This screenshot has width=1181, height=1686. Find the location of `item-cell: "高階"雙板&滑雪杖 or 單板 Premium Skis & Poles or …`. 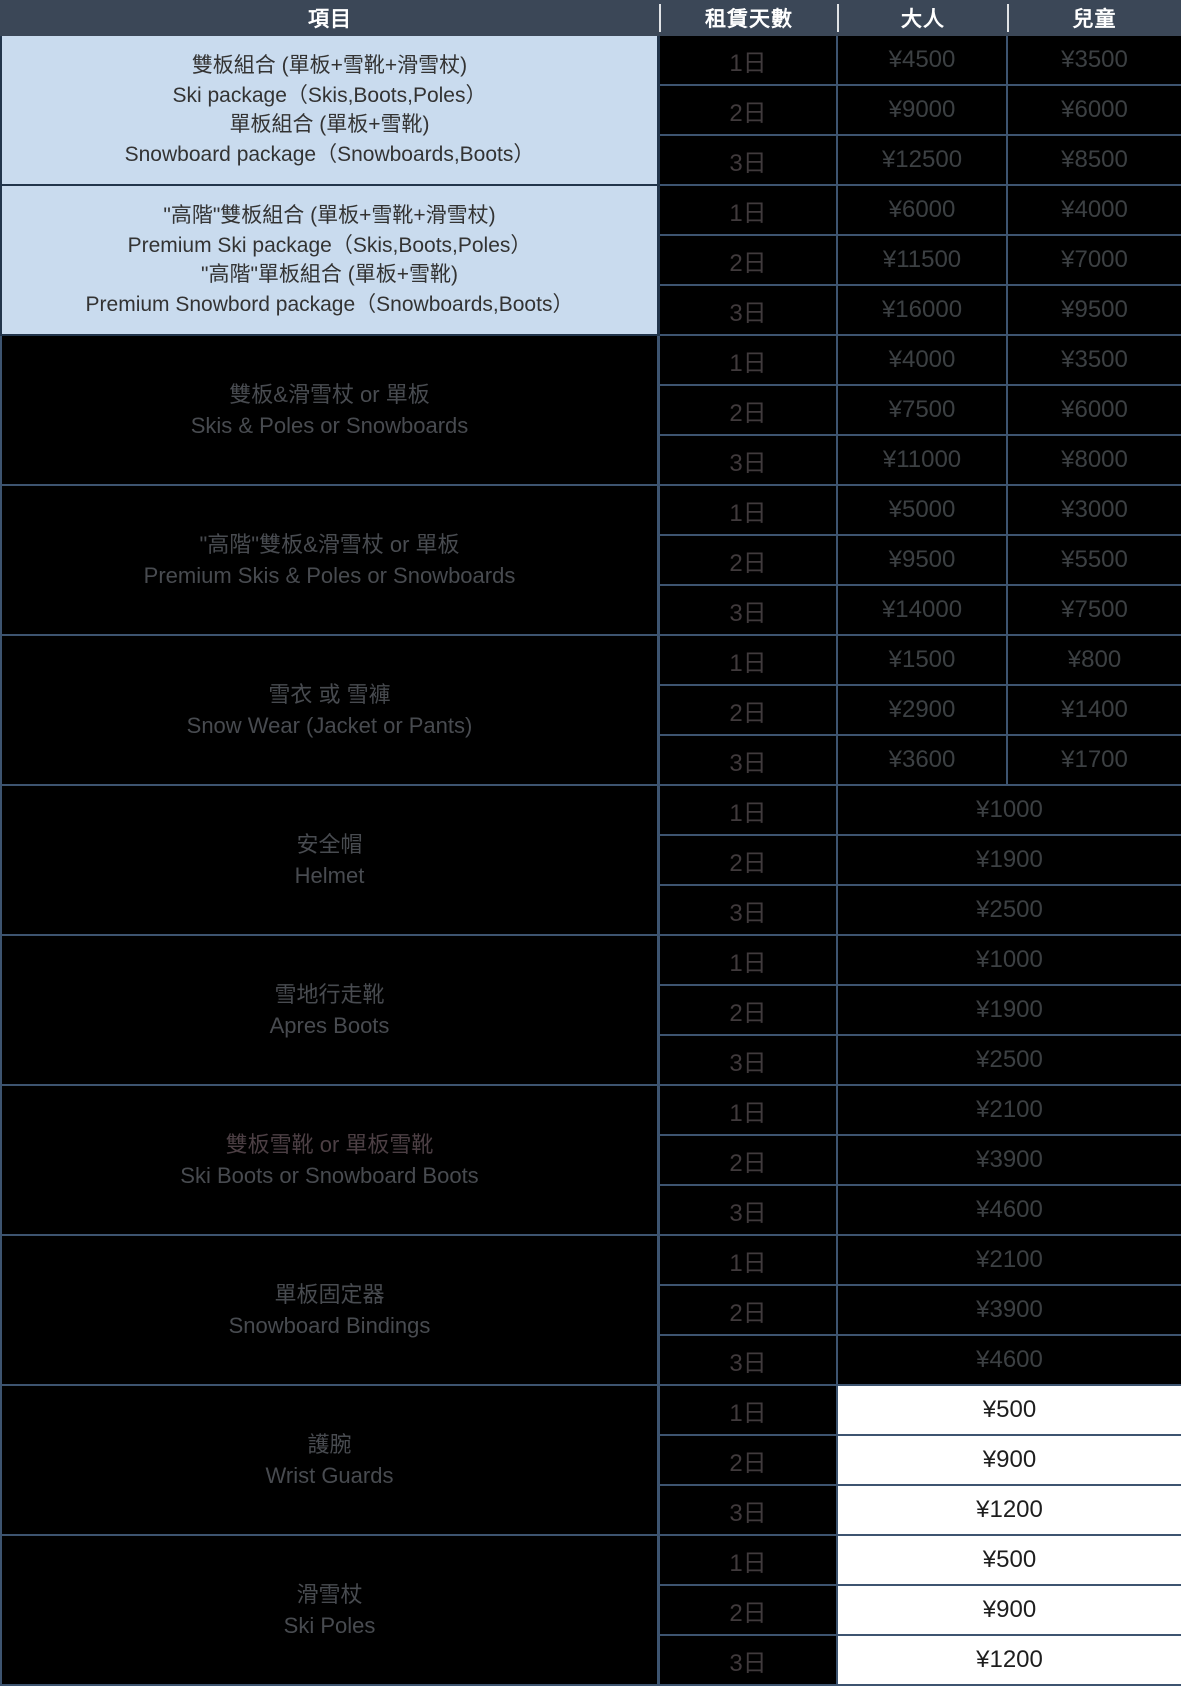

item-cell: "高階"雙板&滑雪杖 or 單板 Premium Skis & Poles or … is located at coordinates (330, 561).